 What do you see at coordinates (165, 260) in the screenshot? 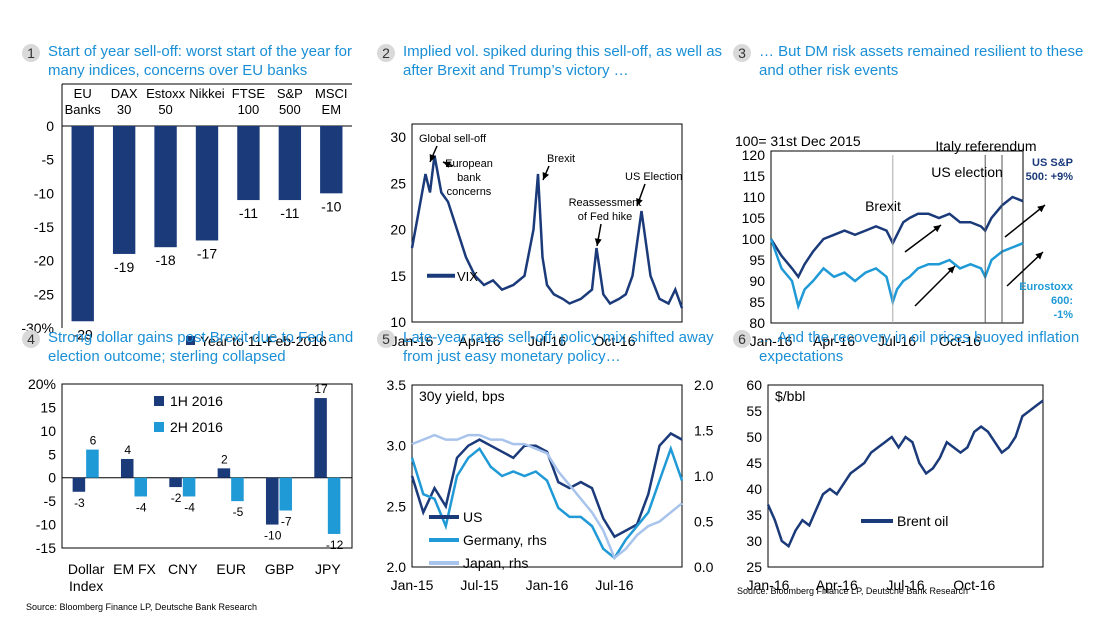
I see `data-label: -18` at bounding box center [165, 260].